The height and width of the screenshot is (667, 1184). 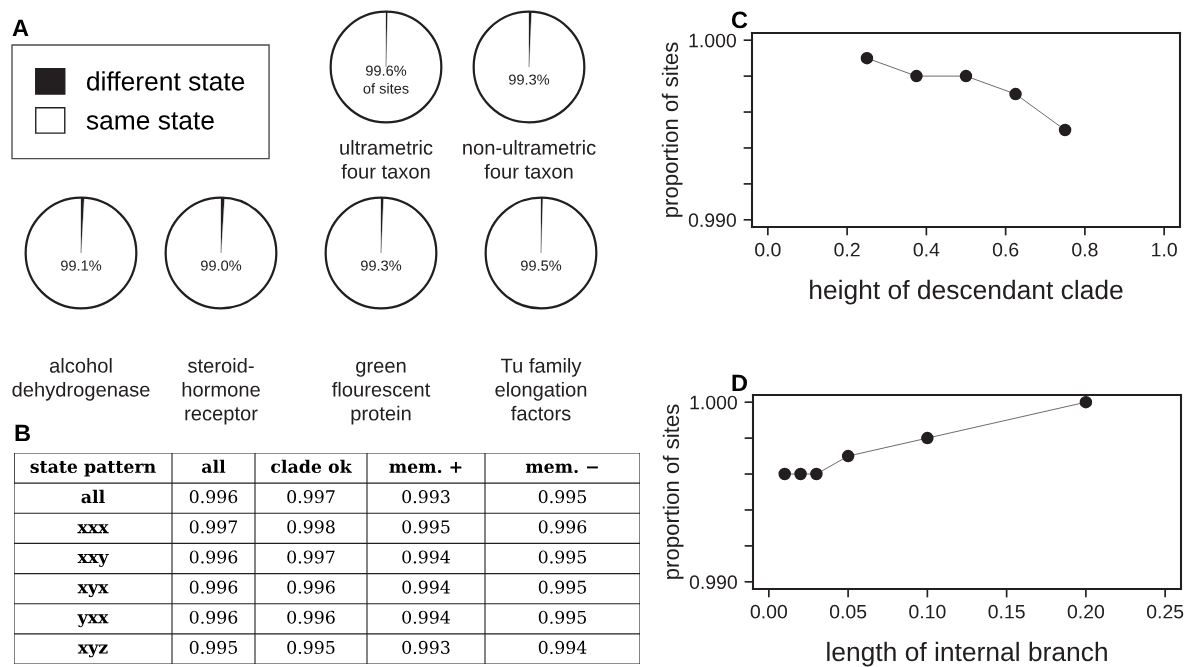 I want to click on x-tick-label: 0.20, so click(x=1086, y=611).